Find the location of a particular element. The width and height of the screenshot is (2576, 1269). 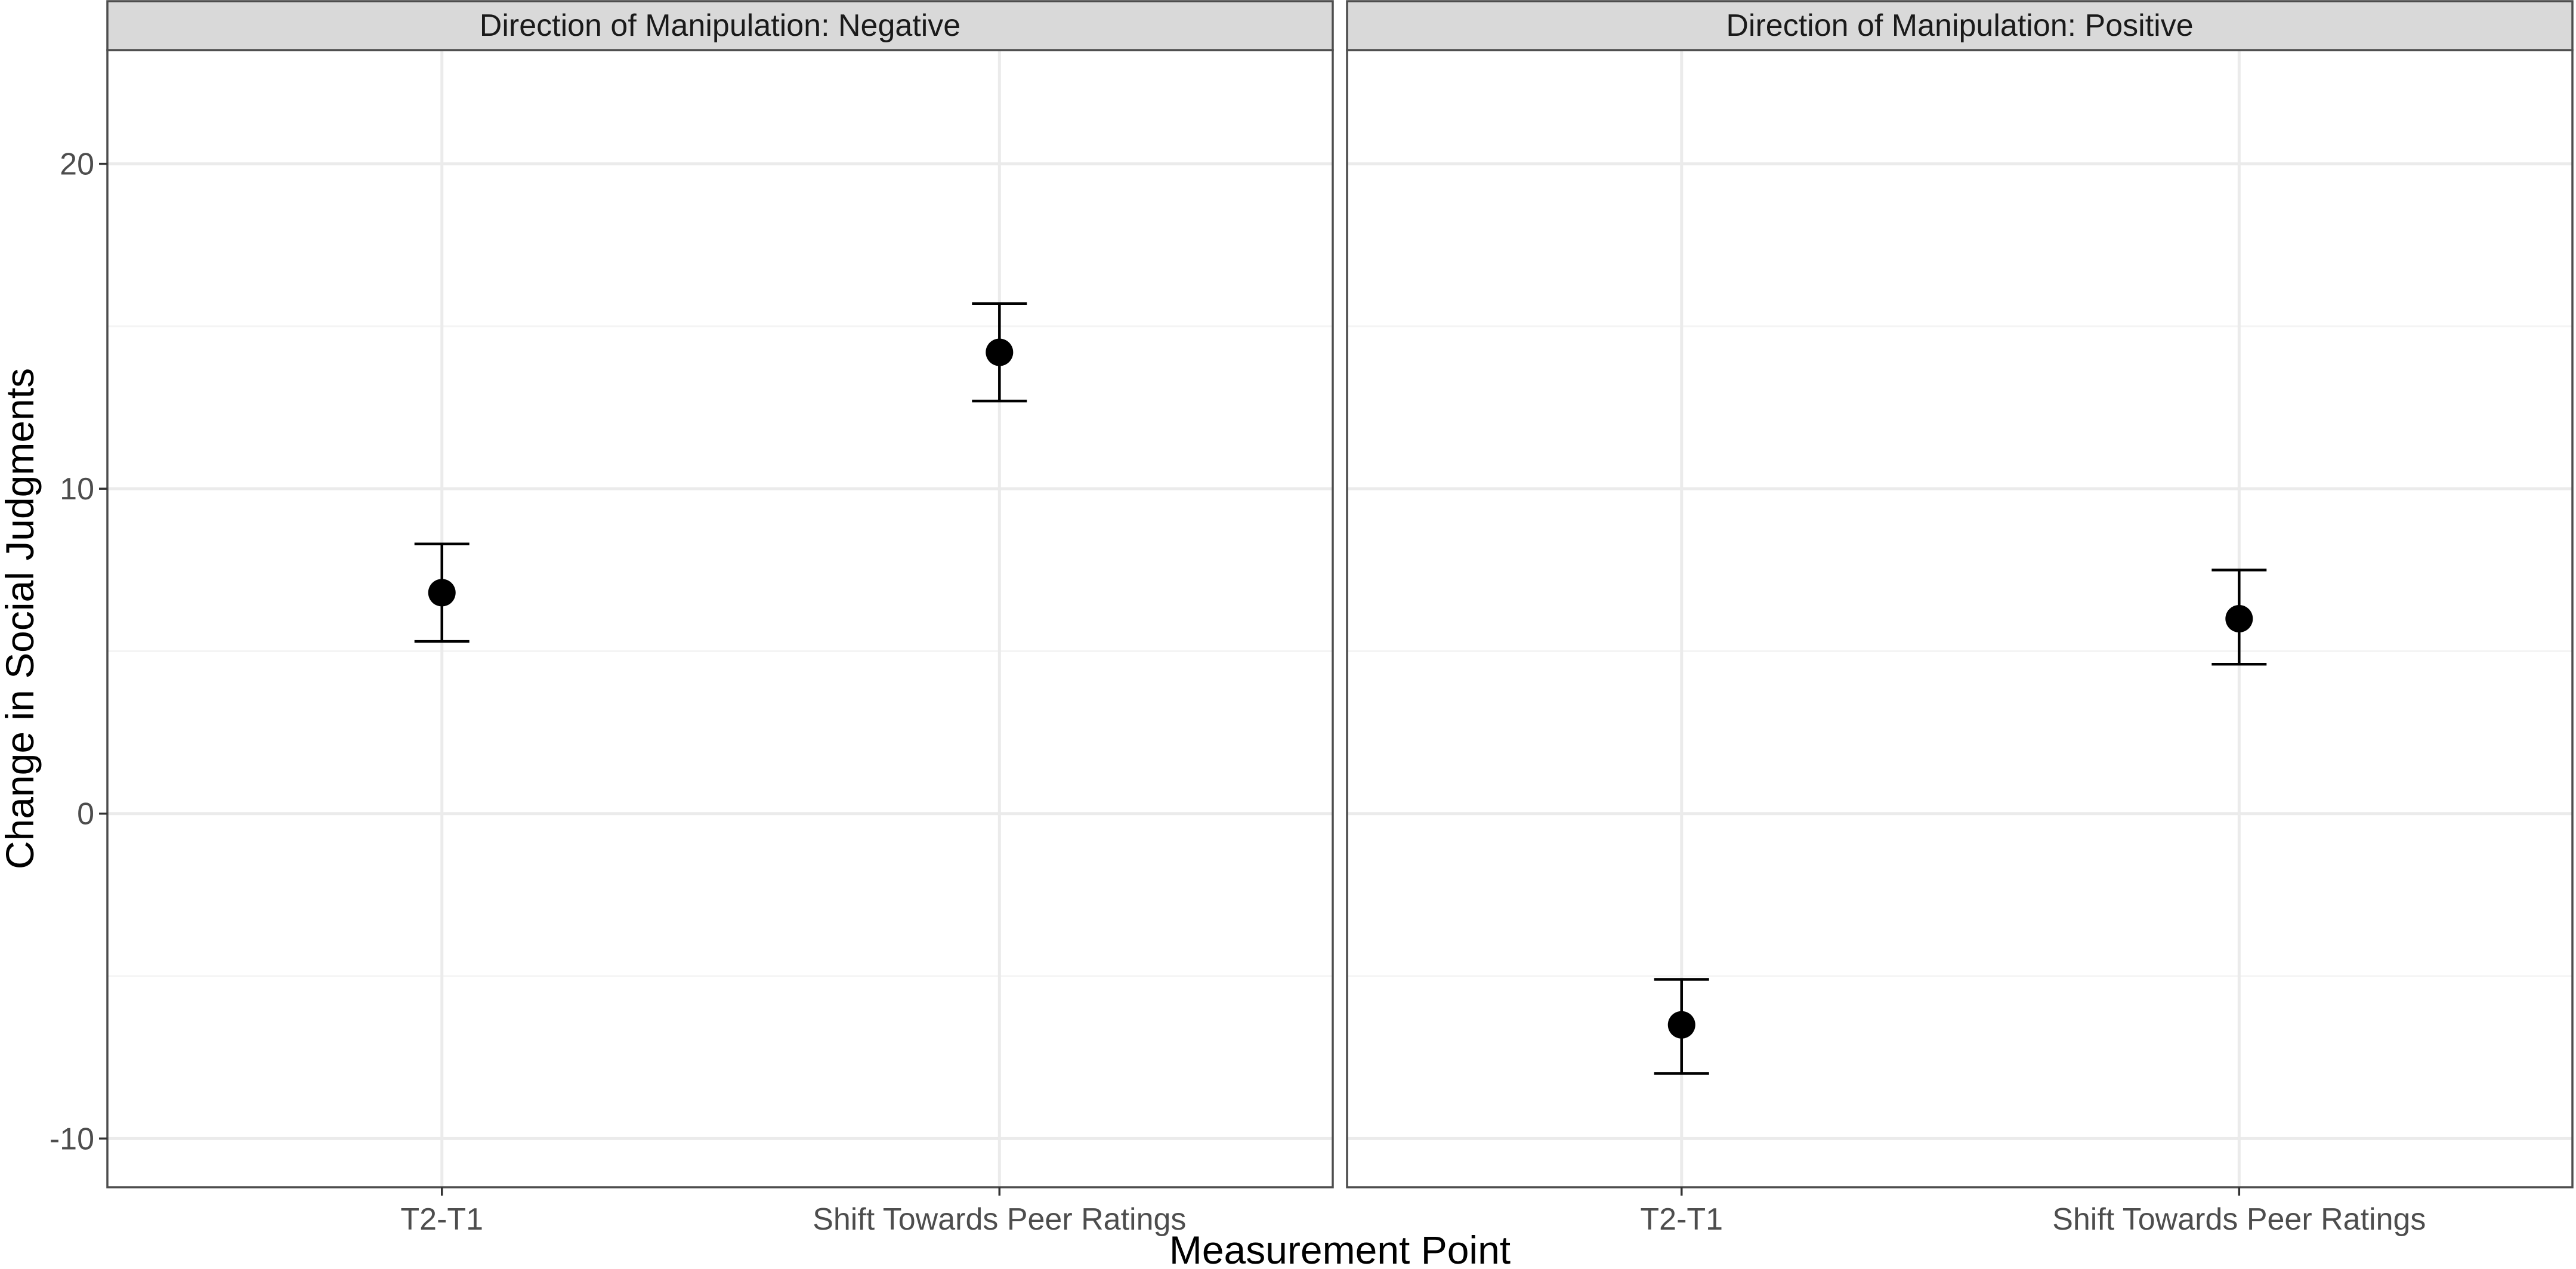

facet-strip-title: Direction of Manipulation: Positive is located at coordinates (1959, 25).